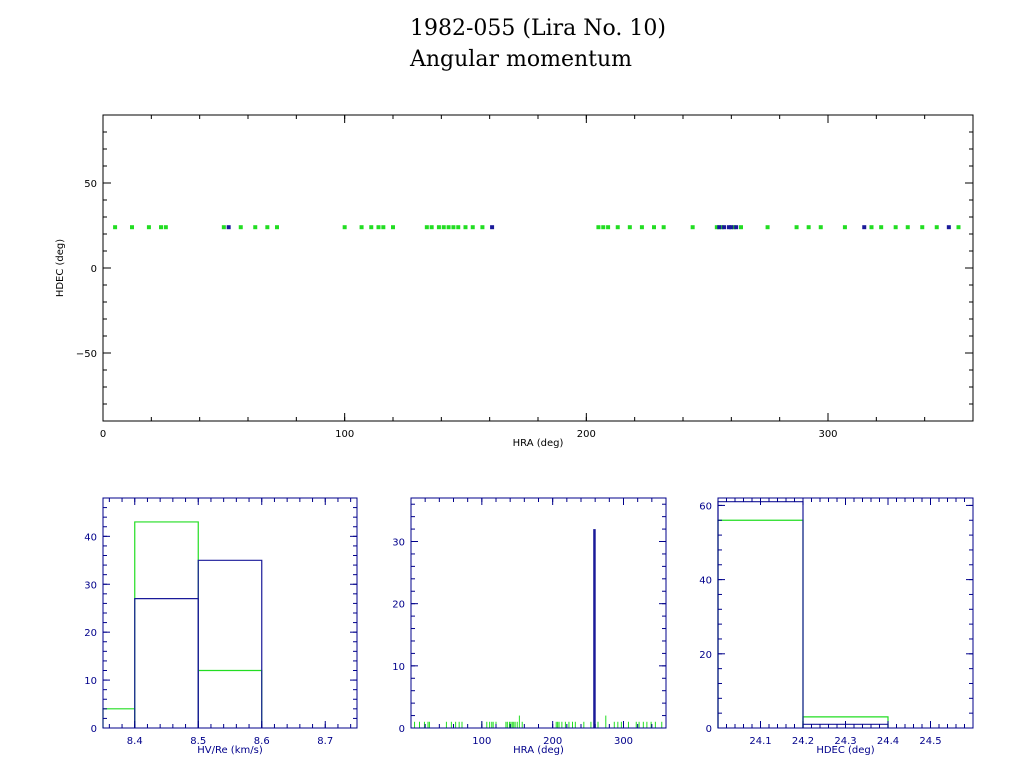  Describe the element at coordinates (86, 354) in the screenshot. I see `y-tick-label: −50` at that location.